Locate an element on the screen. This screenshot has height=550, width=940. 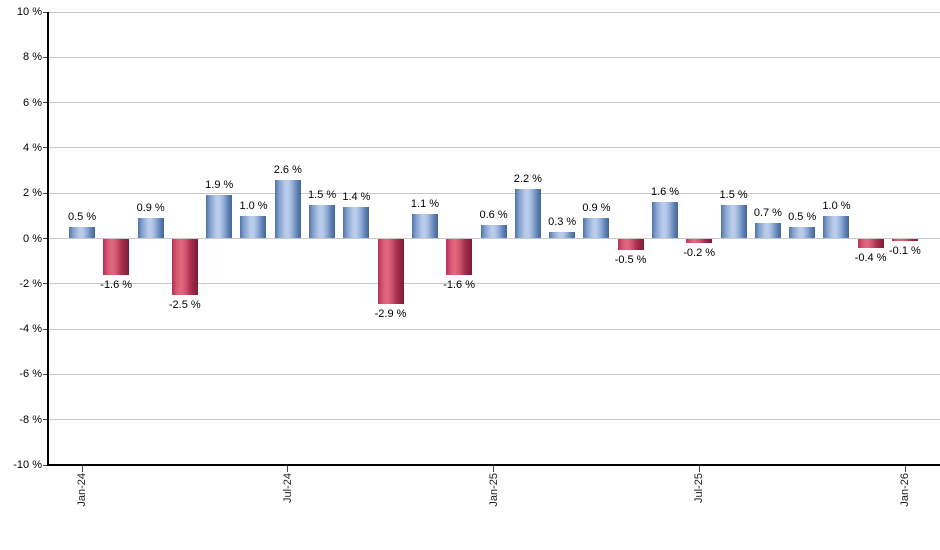
y-axis-tick-label: -10 % is located at coordinates (27, 465).